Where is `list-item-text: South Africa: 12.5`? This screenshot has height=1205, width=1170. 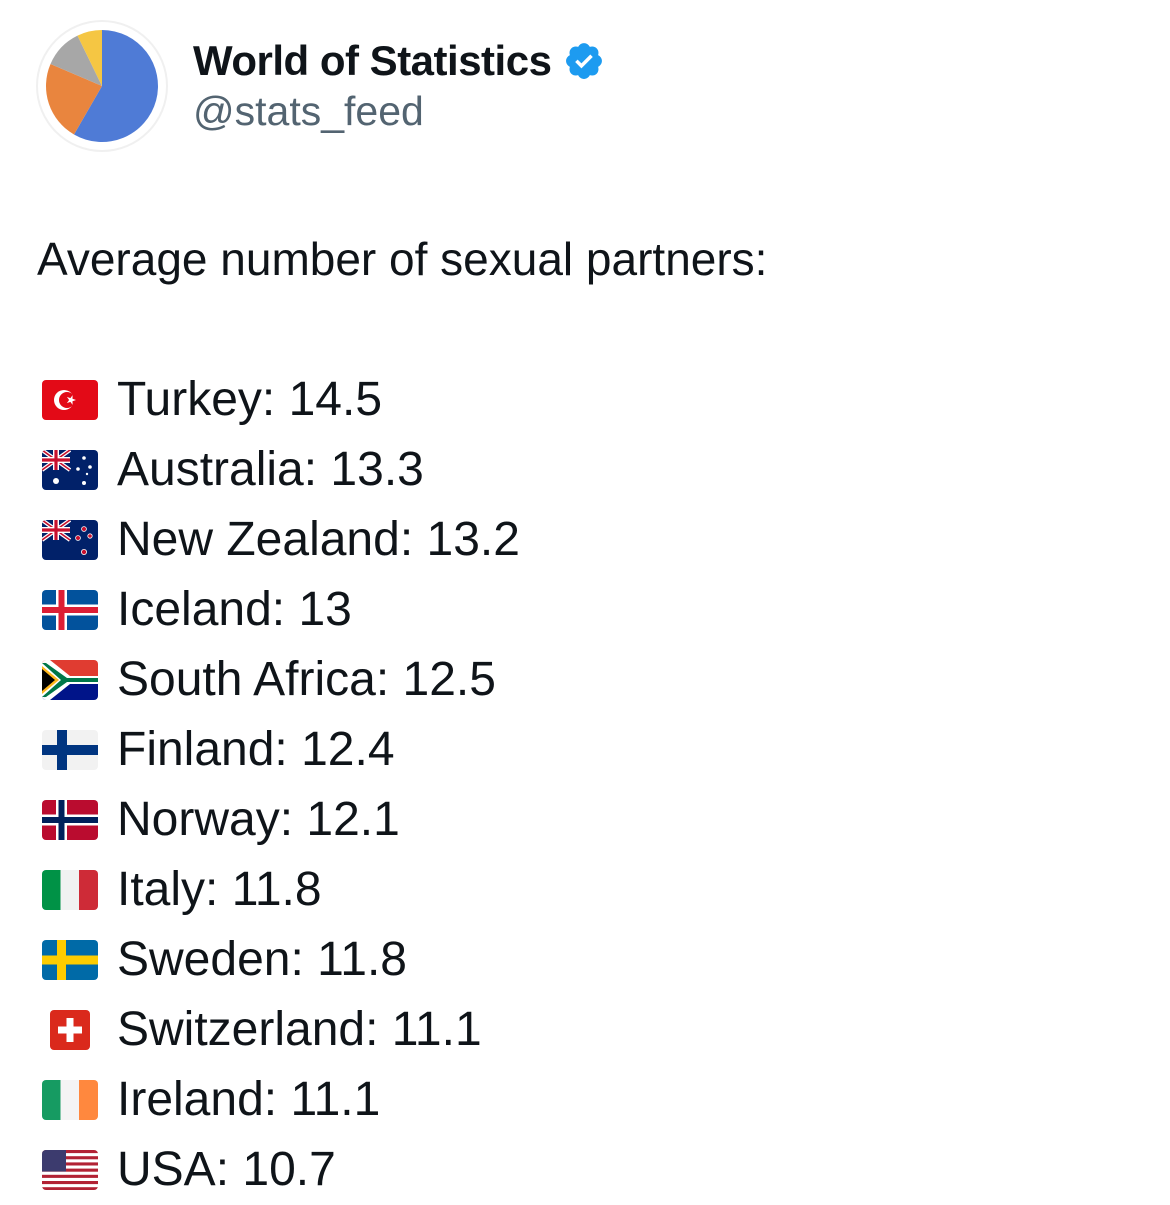
list-item-text: South Africa: 12.5 is located at coordinates (306, 679).